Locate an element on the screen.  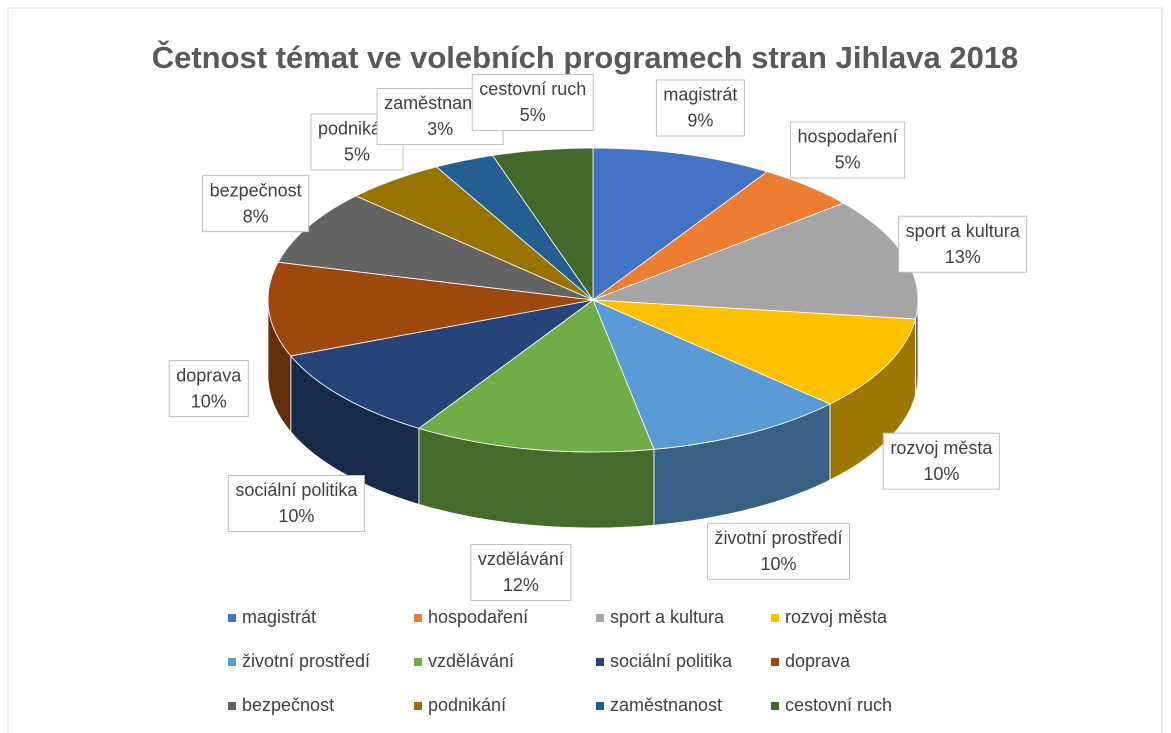
legend-label: hospodaření is located at coordinates (478, 617).